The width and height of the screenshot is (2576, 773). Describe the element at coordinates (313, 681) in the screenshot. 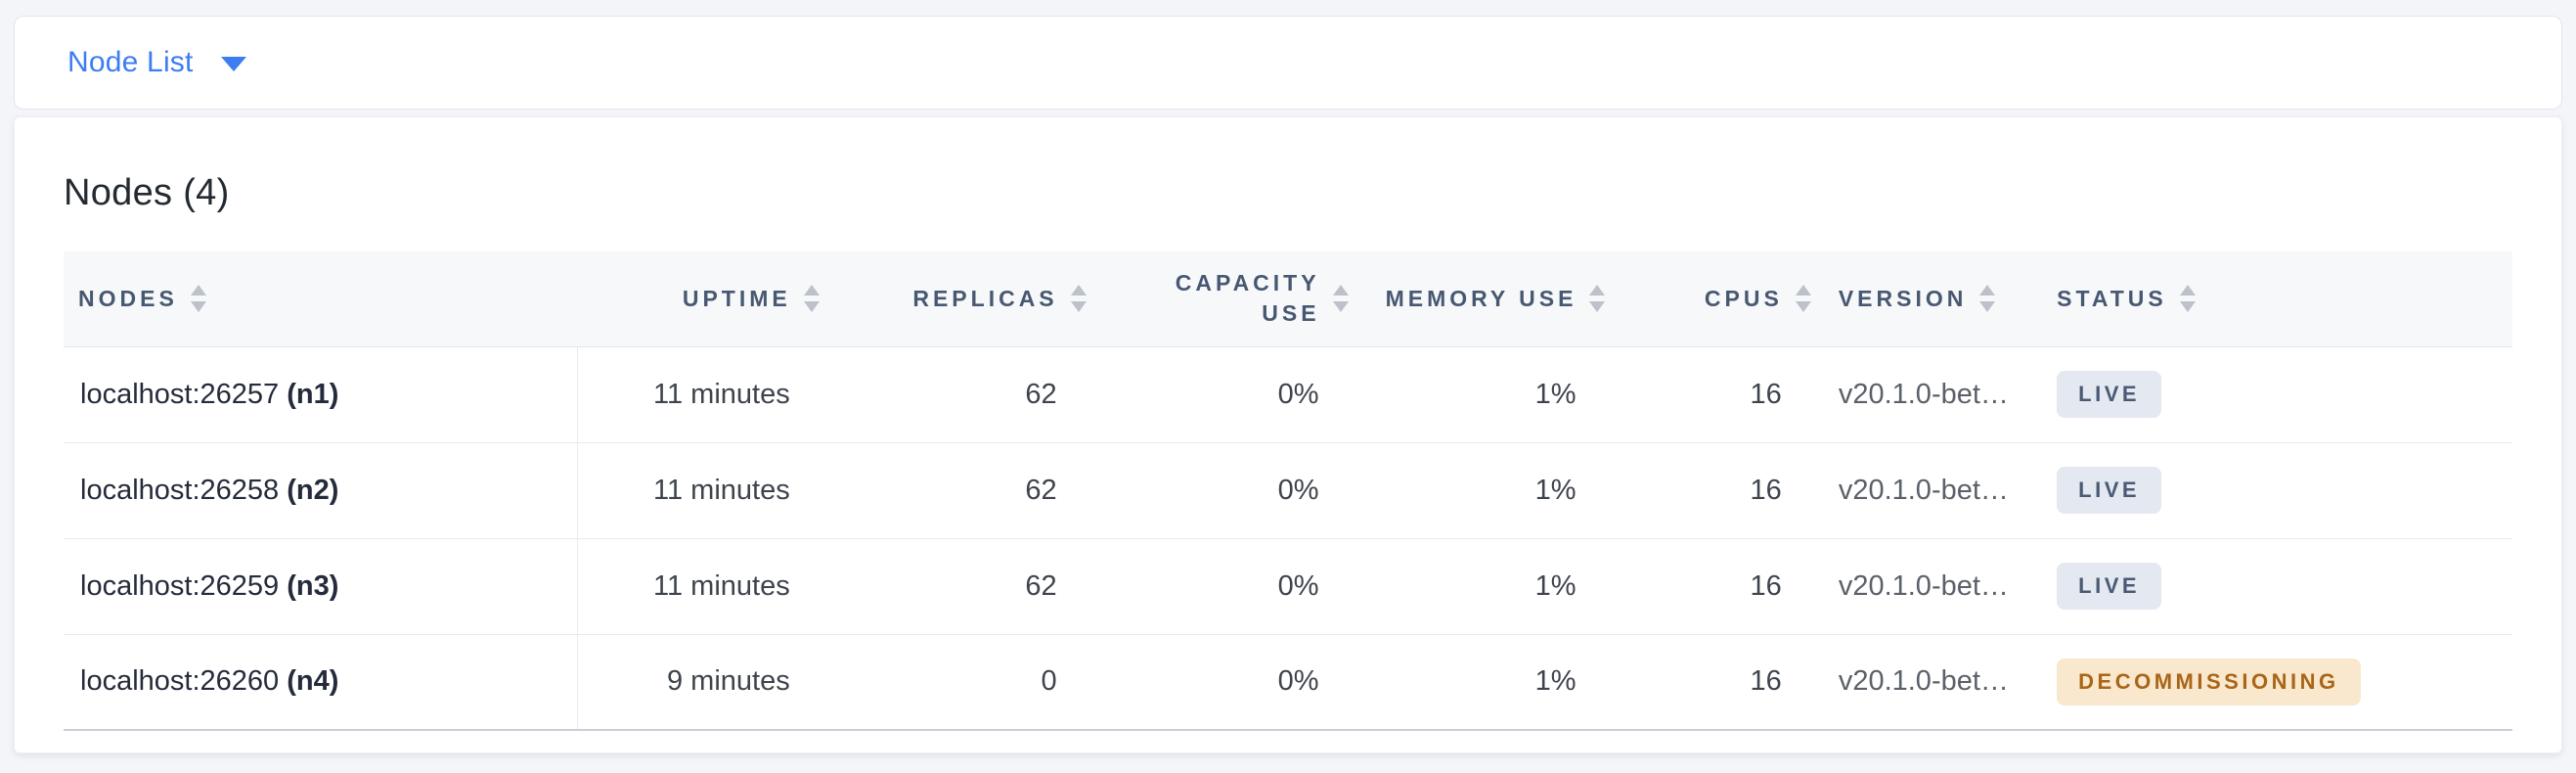

I see `node-id: (n4)` at that location.